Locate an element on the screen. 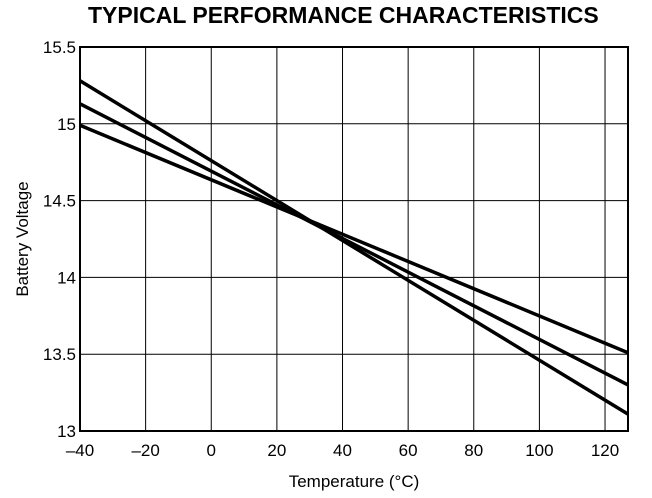  y-tick-label: 14.5 is located at coordinates (59, 201).